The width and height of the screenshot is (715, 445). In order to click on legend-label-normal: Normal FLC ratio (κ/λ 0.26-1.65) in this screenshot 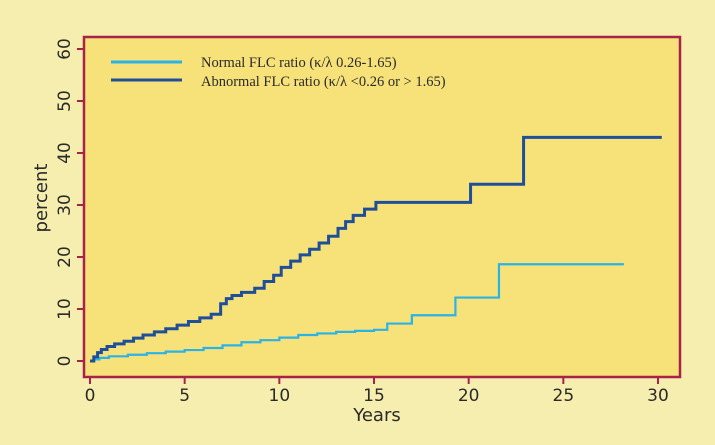, I will do `click(299, 63)`.